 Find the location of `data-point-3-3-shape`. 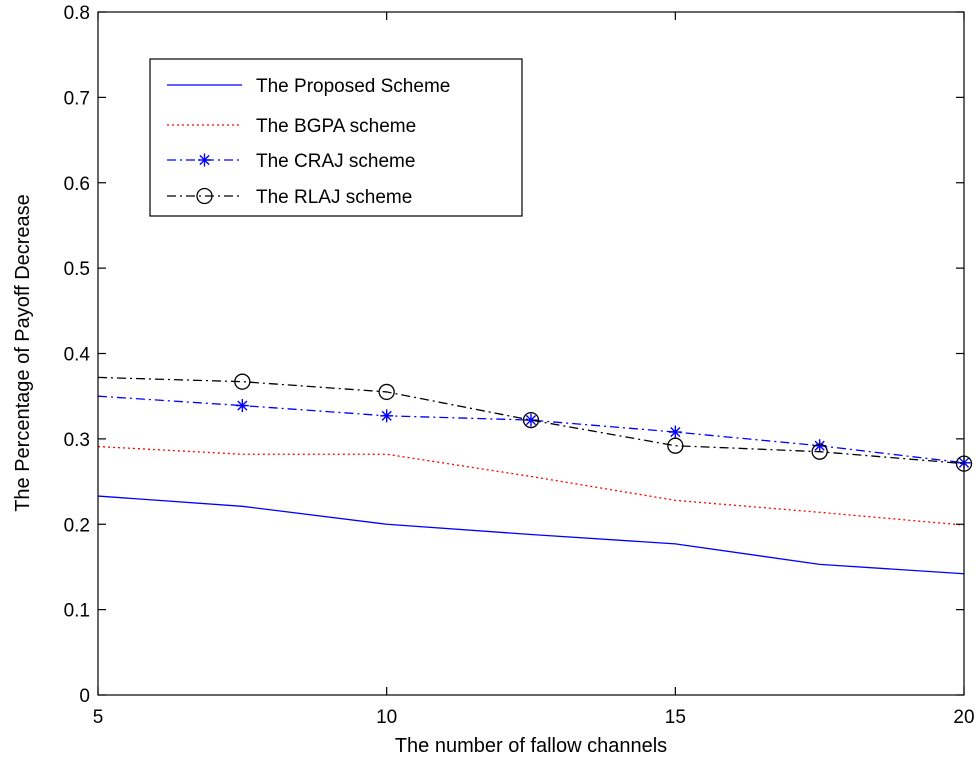

data-point-3-3-shape is located at coordinates (531, 420).